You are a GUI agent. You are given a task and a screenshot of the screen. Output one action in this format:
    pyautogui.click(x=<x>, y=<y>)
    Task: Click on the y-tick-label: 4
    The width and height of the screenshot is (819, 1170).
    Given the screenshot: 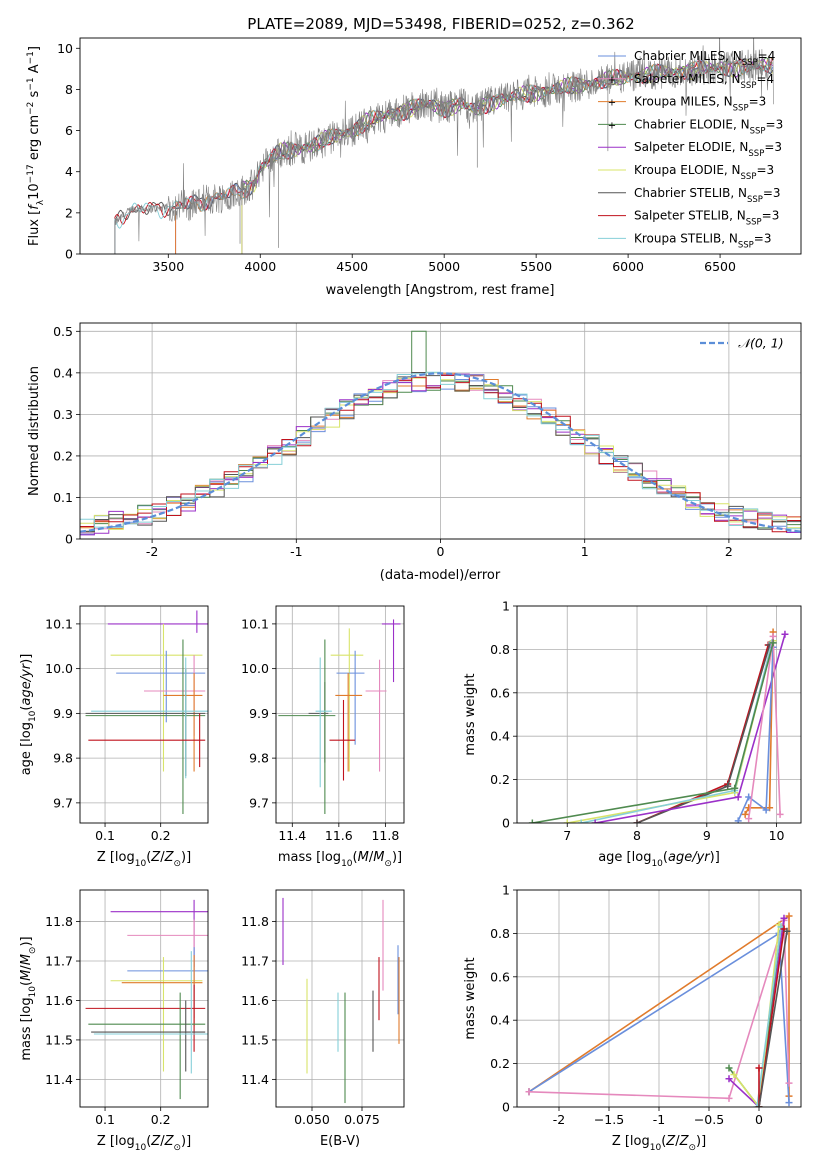 What is the action you would take?
    pyautogui.click(x=69, y=171)
    